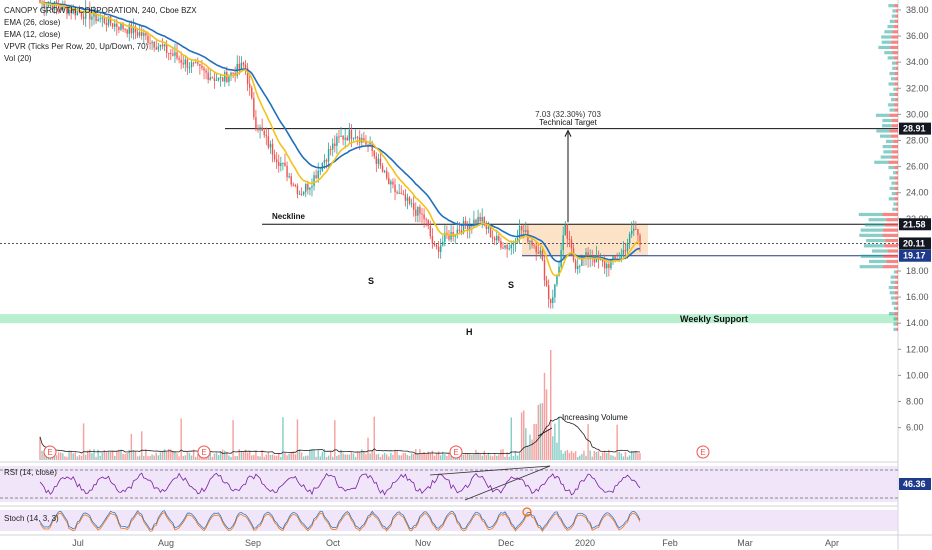 This screenshot has height=550, width=932. What do you see at coordinates (32, 34) in the screenshot?
I see `legend-ema12: EMA (12, close)` at bounding box center [32, 34].